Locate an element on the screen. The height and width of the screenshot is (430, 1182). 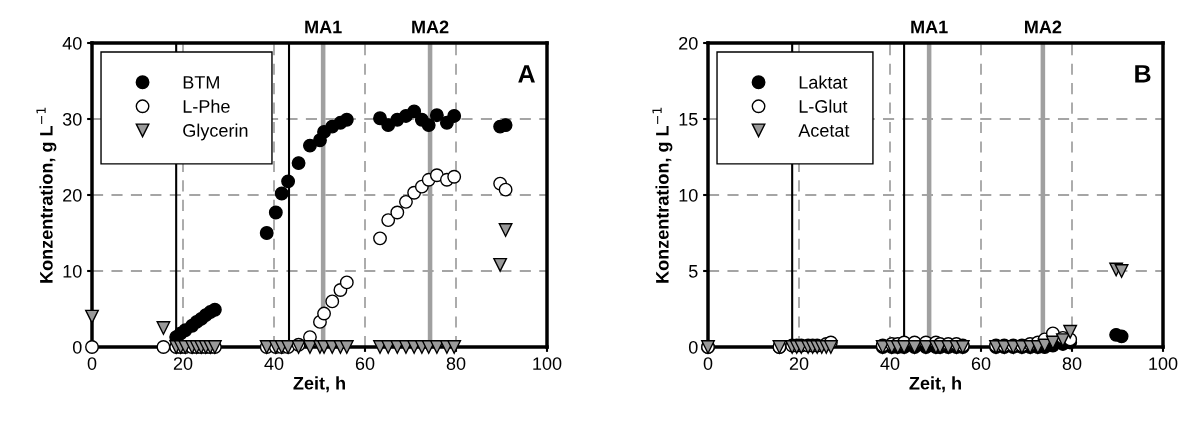
y-tick-label: 5 is located at coordinates (693, 271).